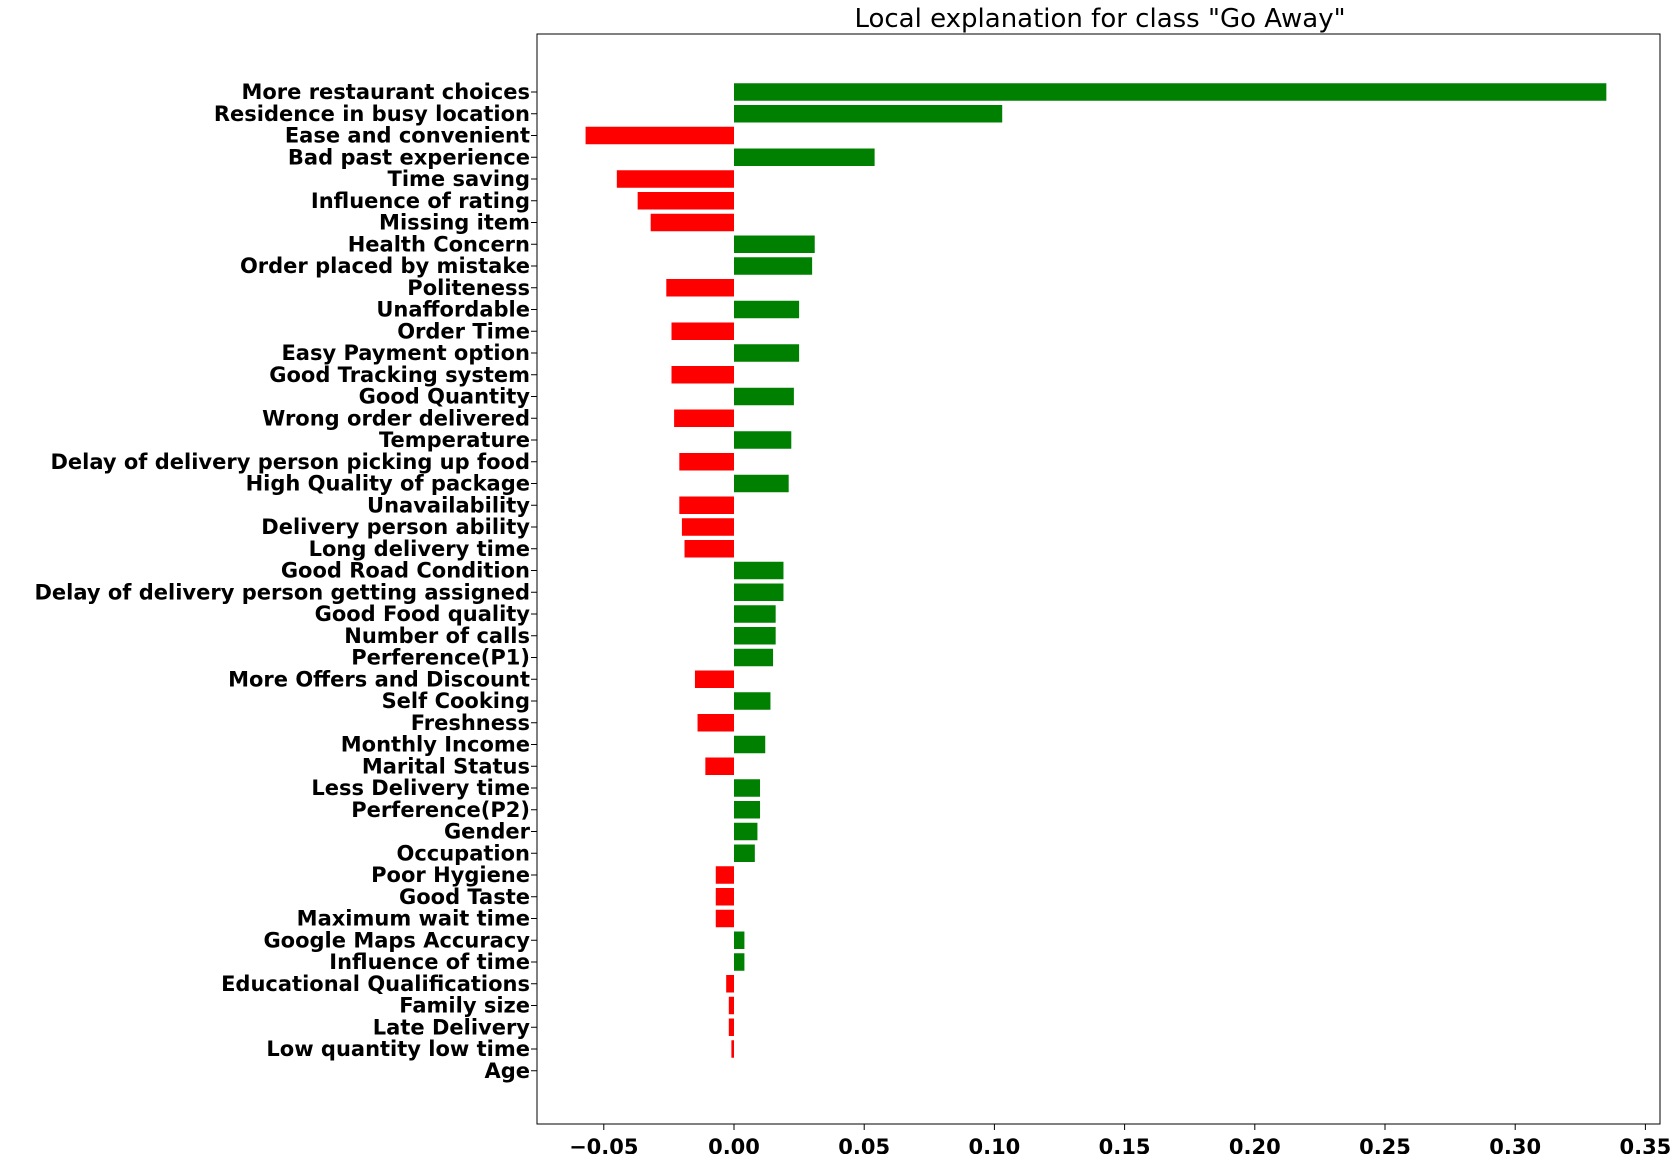 This screenshot has height=1154, width=1672. What do you see at coordinates (464, 1006) in the screenshot?
I see `category-label: Family size` at bounding box center [464, 1006].